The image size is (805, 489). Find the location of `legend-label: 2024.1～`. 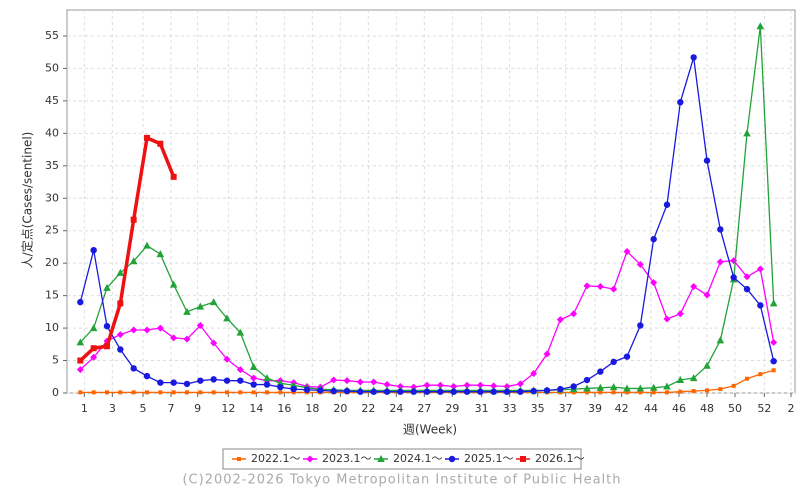

legend-label: 2024.1～ is located at coordinates (418, 458).